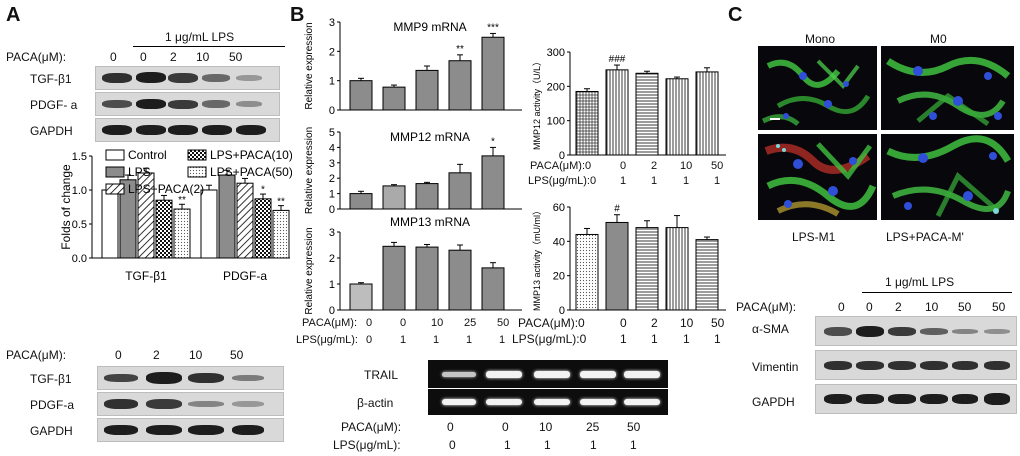 The image size is (1020, 456). What do you see at coordinates (559, 208) in the screenshot?
I see `y-tick-label: 60` at bounding box center [559, 208].